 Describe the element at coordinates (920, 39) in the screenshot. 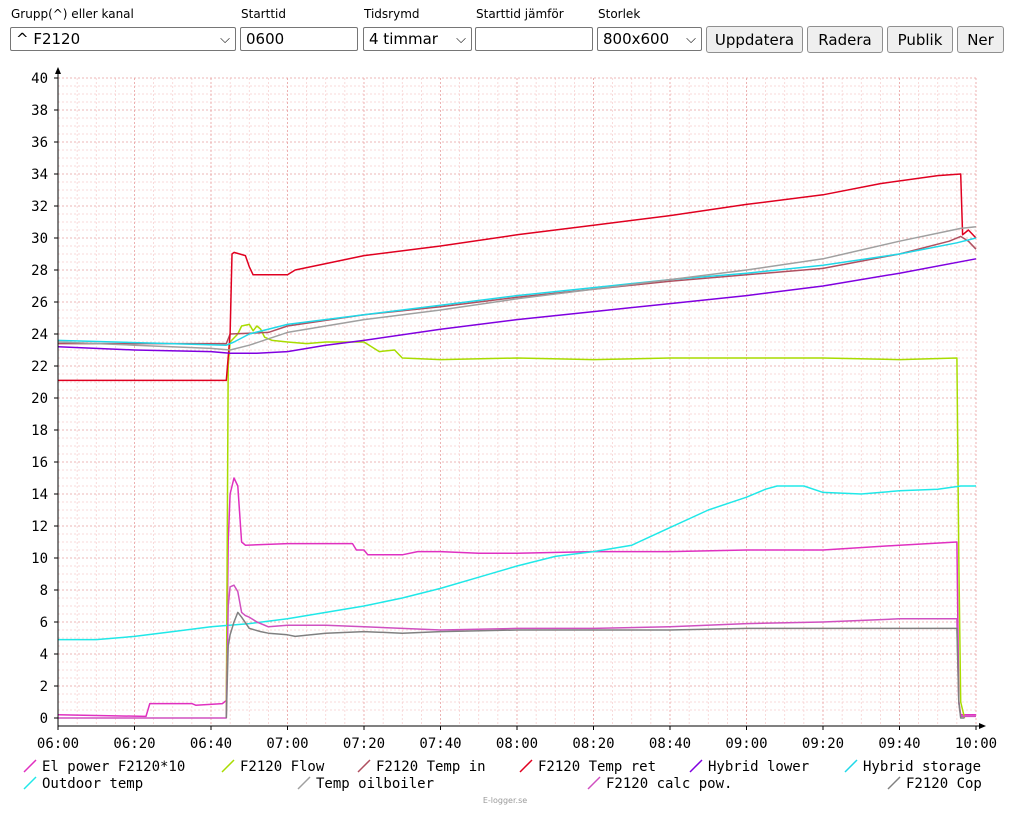

I see `public-button: Publik` at that location.